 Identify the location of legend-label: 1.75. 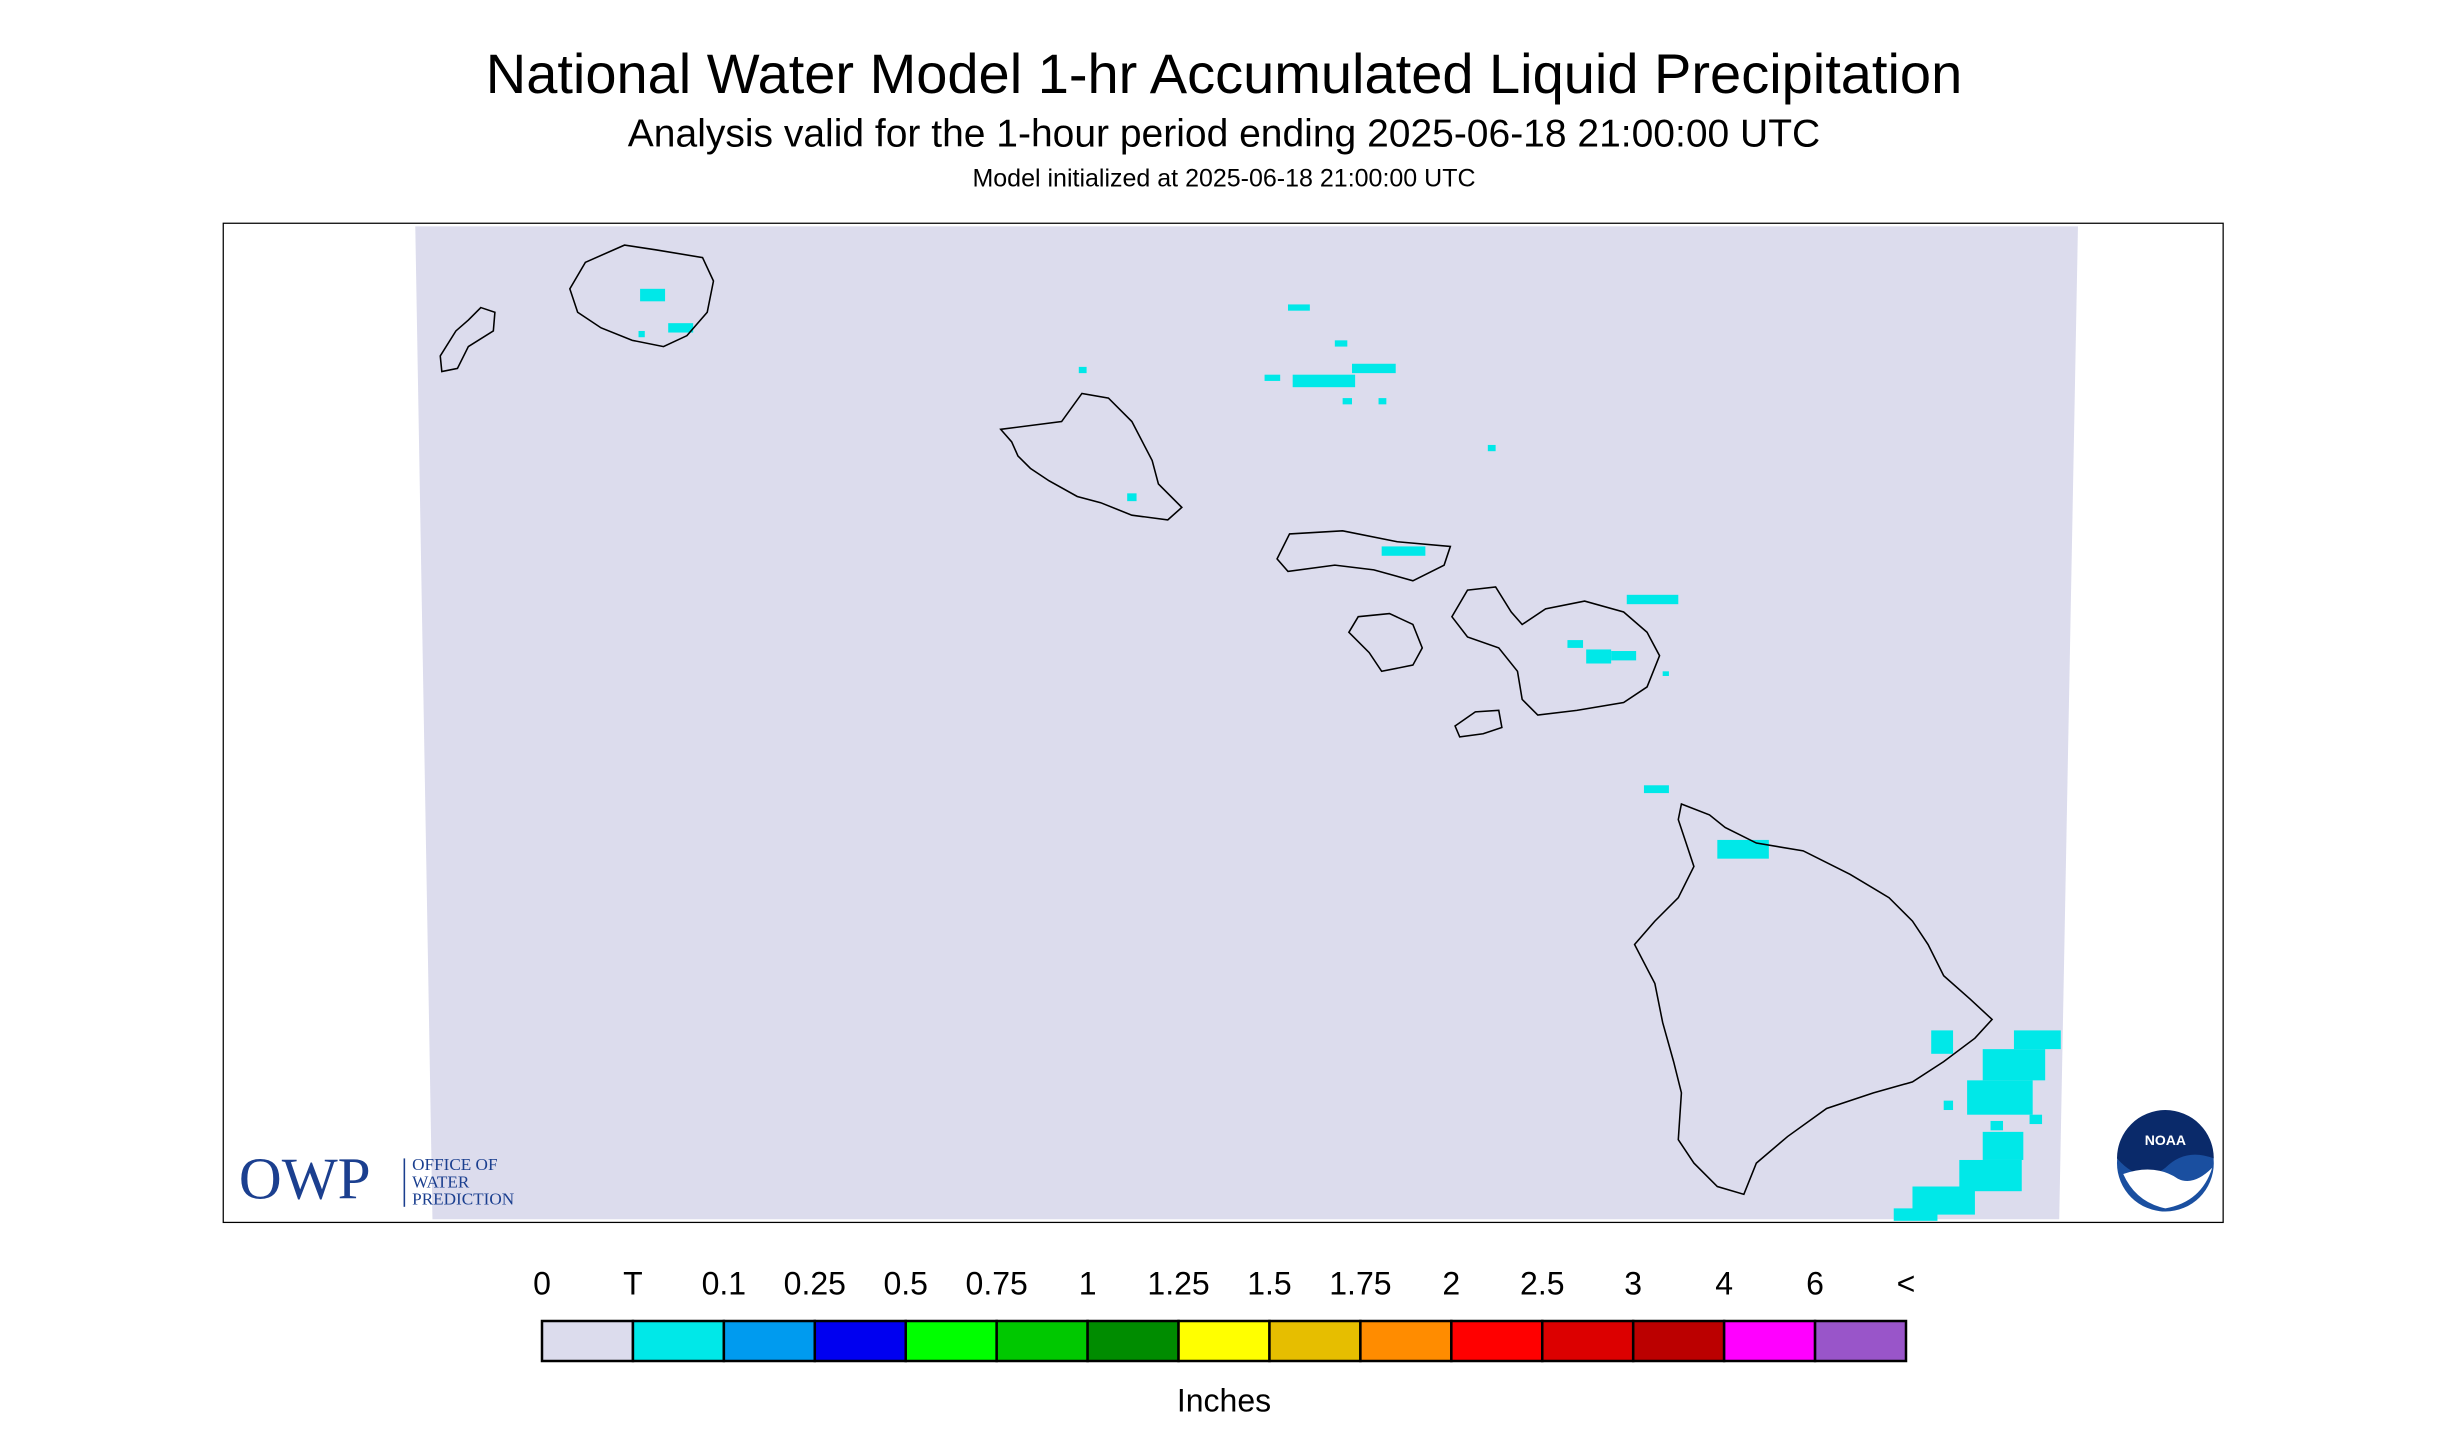
(1360, 1283).